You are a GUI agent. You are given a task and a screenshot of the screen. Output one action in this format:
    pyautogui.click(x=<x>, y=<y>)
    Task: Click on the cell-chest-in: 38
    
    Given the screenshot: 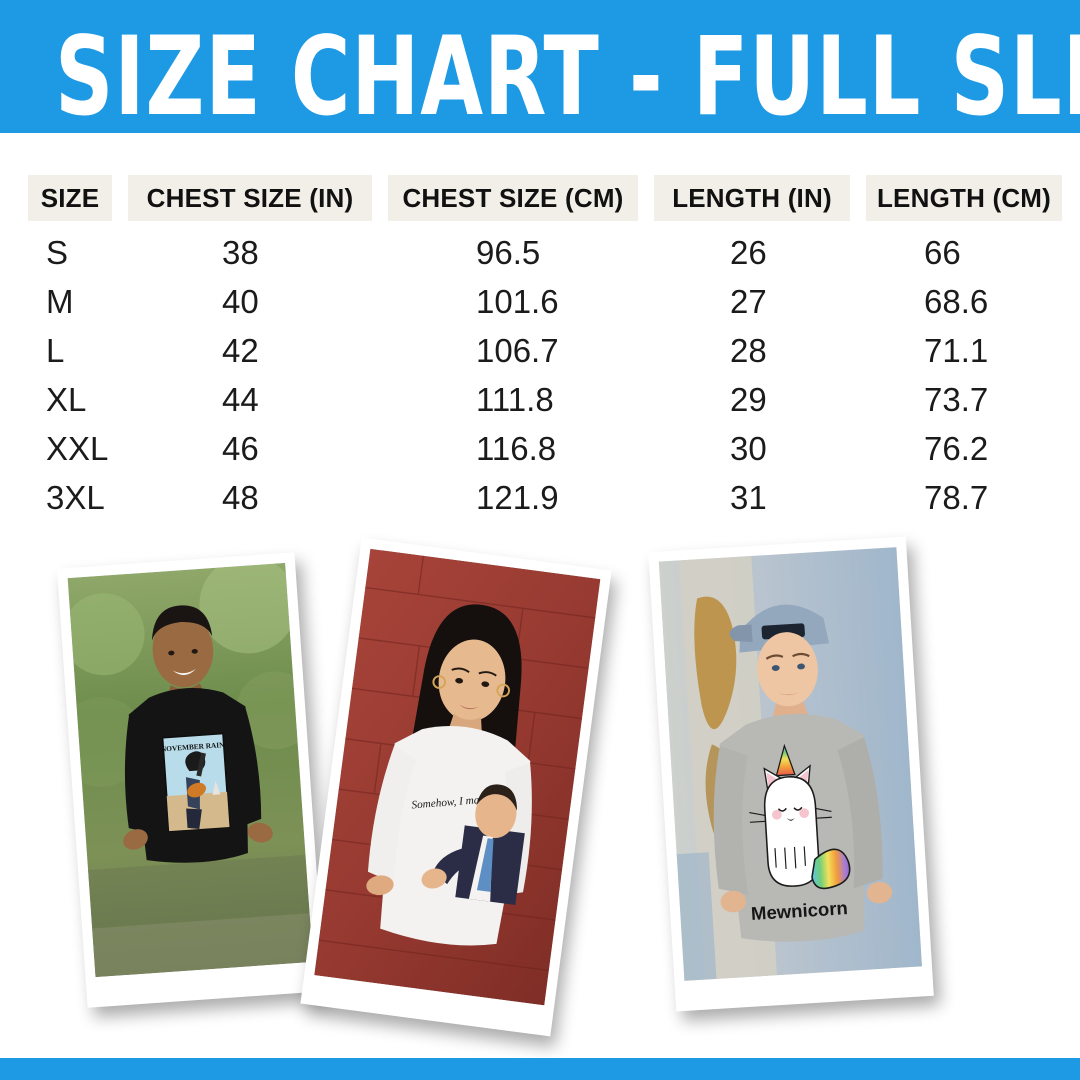 What is the action you would take?
    pyautogui.click(x=240, y=252)
    